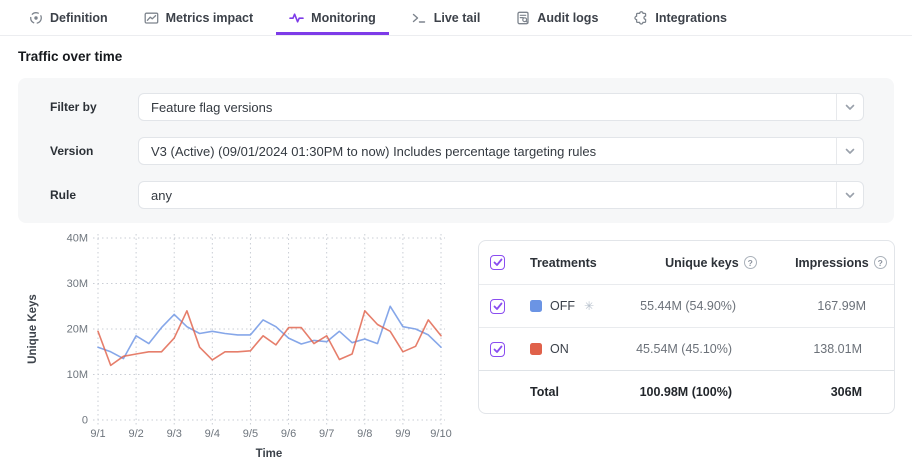 The image size is (912, 470). I want to click on x-axis-label: Time, so click(269, 454).